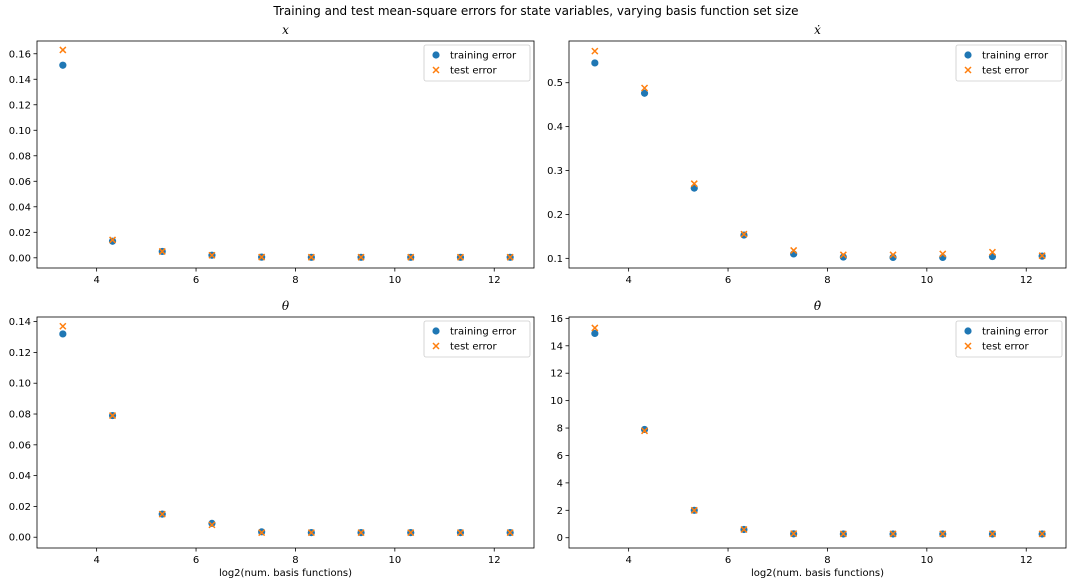 The height and width of the screenshot is (585, 1072). I want to click on y-tick-label: 2, so click(560, 511).